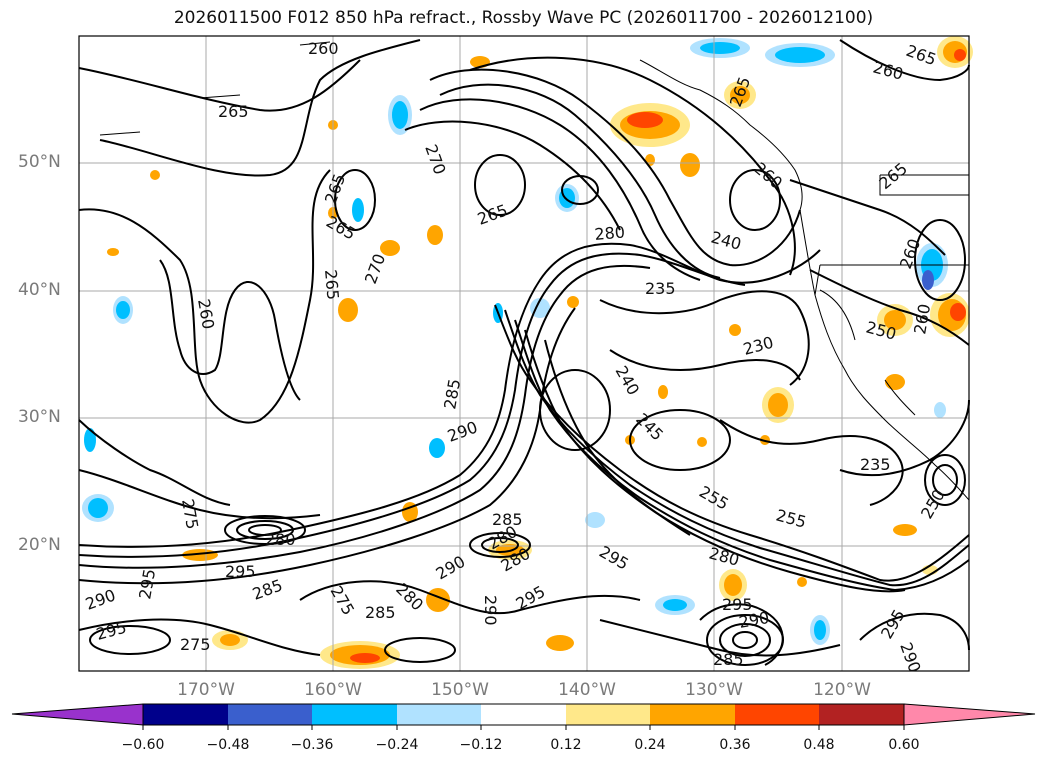 The height and width of the screenshot is (765, 1047). I want to click on lat-label-40n: 40°N, so click(39, 290).